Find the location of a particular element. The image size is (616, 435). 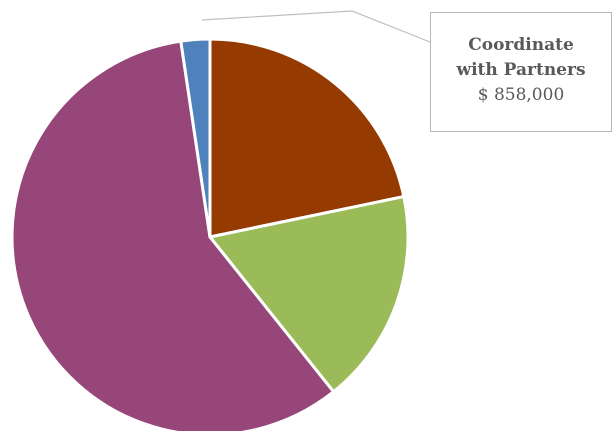

data-callout: Coordinate with Partners $ 858,000 is located at coordinates (521, 72).